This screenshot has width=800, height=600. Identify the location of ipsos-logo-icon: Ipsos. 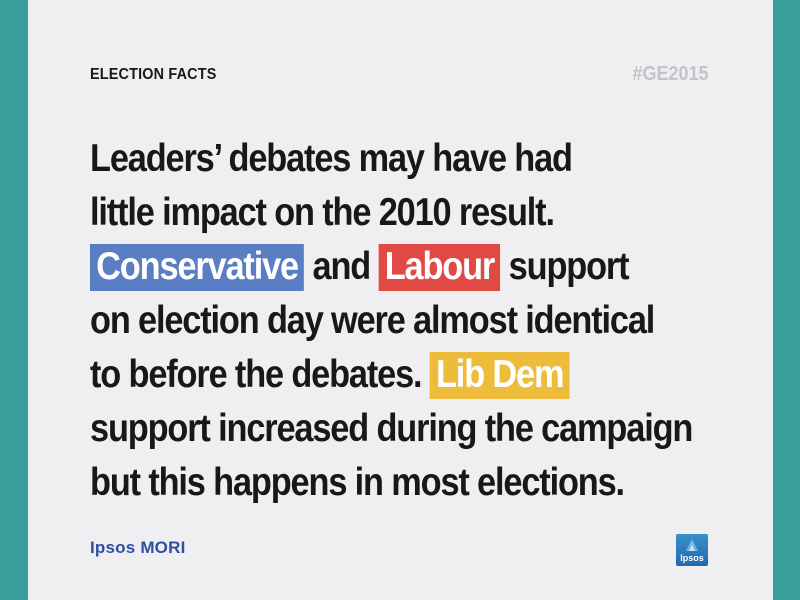
(692, 550).